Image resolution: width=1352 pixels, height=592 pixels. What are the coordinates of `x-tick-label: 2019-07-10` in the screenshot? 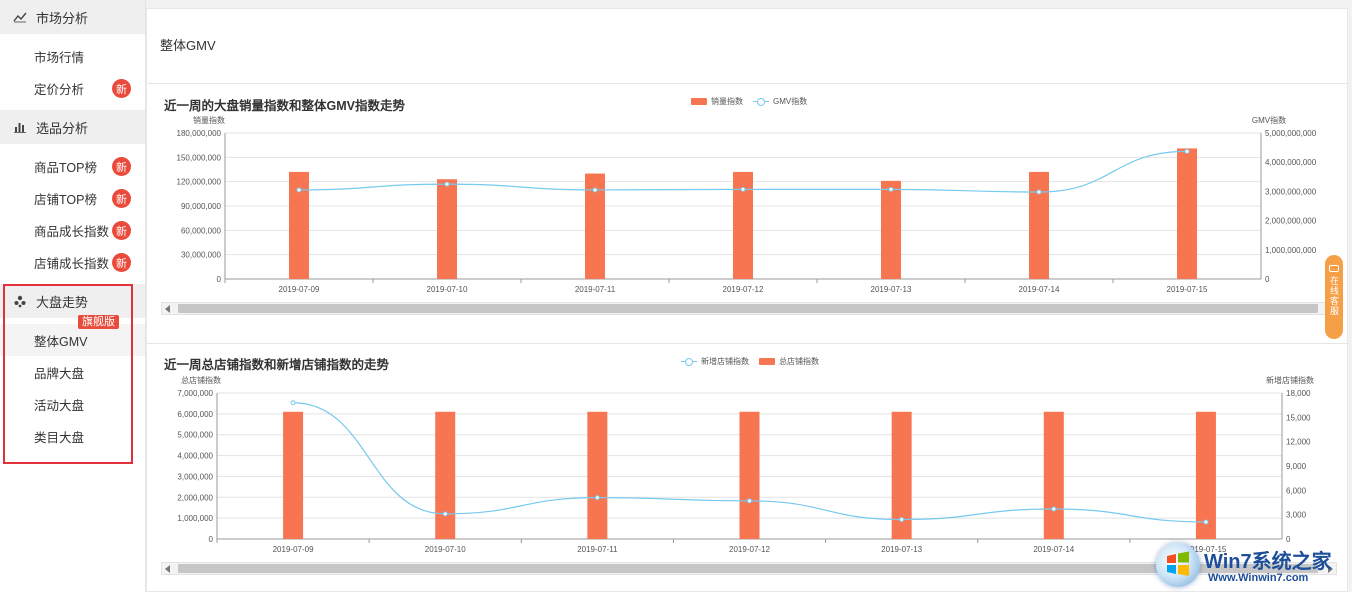 It's located at (447, 289).